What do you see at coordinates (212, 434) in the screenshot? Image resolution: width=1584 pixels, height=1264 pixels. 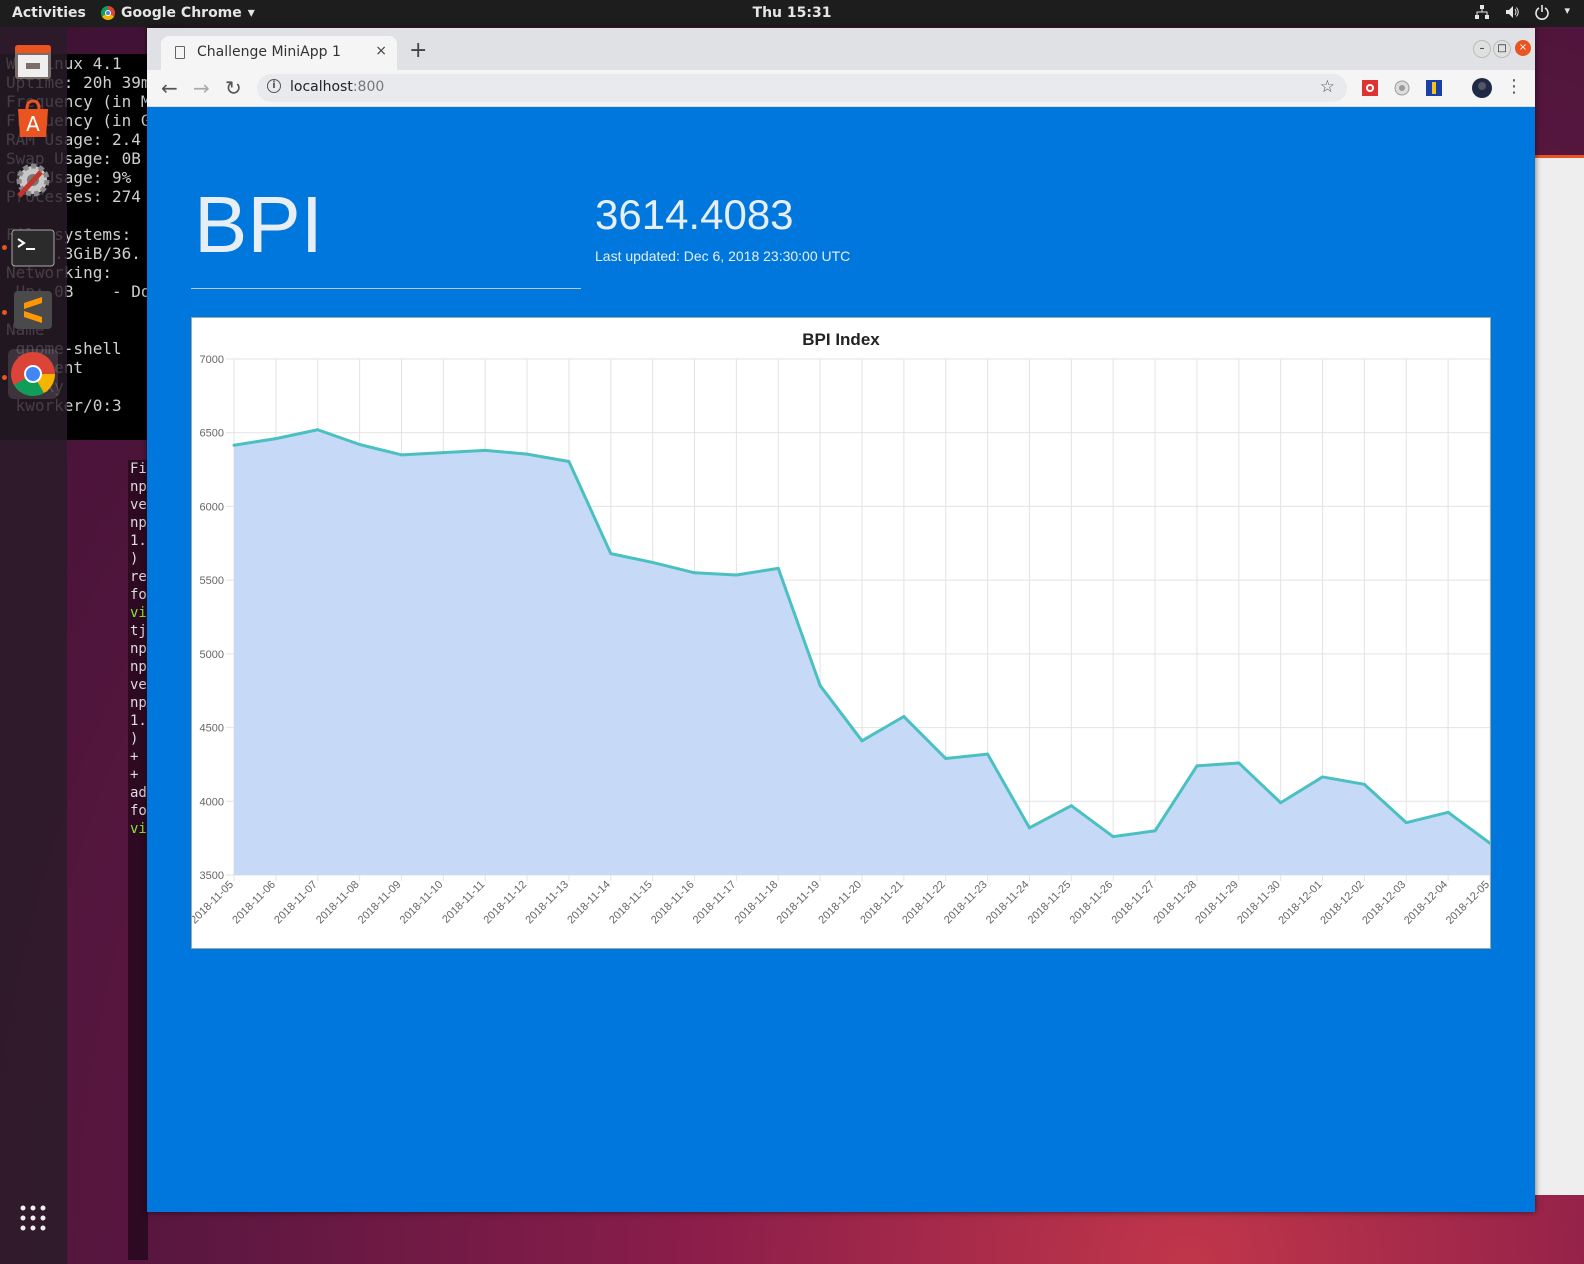 I see `y-tick-label: 6500` at bounding box center [212, 434].